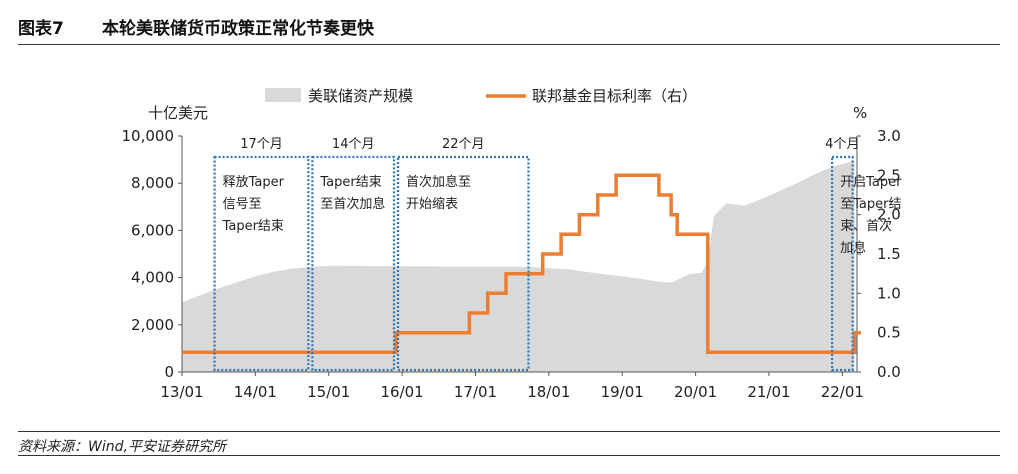 Image resolution: width=1018 pixels, height=474 pixels. Describe the element at coordinates (842, 144) in the screenshot. I see `annotation-period: 4个月` at that location.